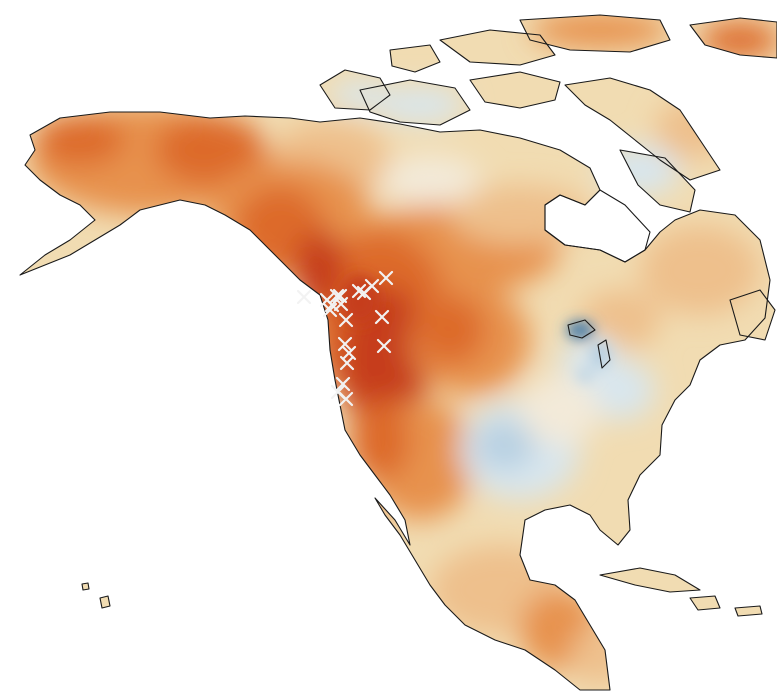 The image size is (777, 699). Describe the element at coordinates (752, 315) in the screenshot. I see `newfoundland-outline` at that location.